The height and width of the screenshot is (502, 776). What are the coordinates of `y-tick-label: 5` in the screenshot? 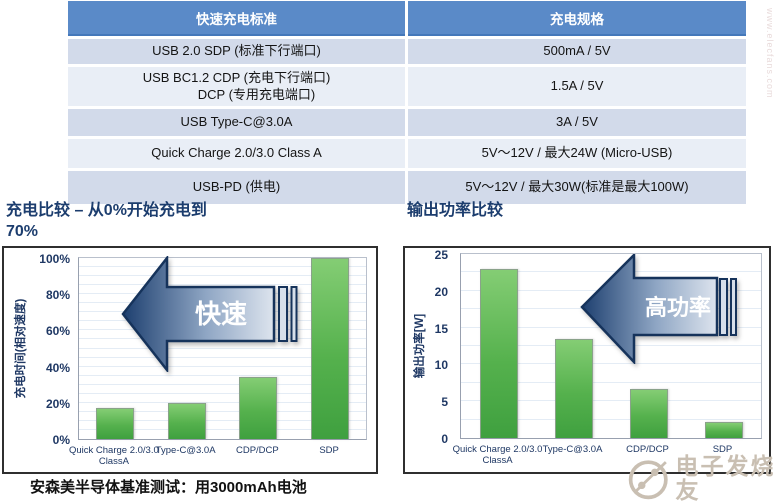 It's located at (444, 402).